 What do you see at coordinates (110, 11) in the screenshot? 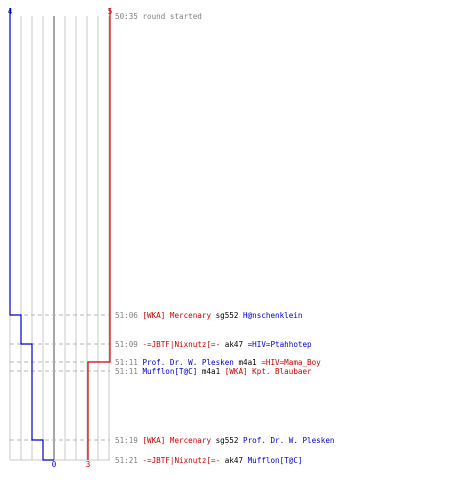
I see `red-start-score: 5` at bounding box center [110, 11].